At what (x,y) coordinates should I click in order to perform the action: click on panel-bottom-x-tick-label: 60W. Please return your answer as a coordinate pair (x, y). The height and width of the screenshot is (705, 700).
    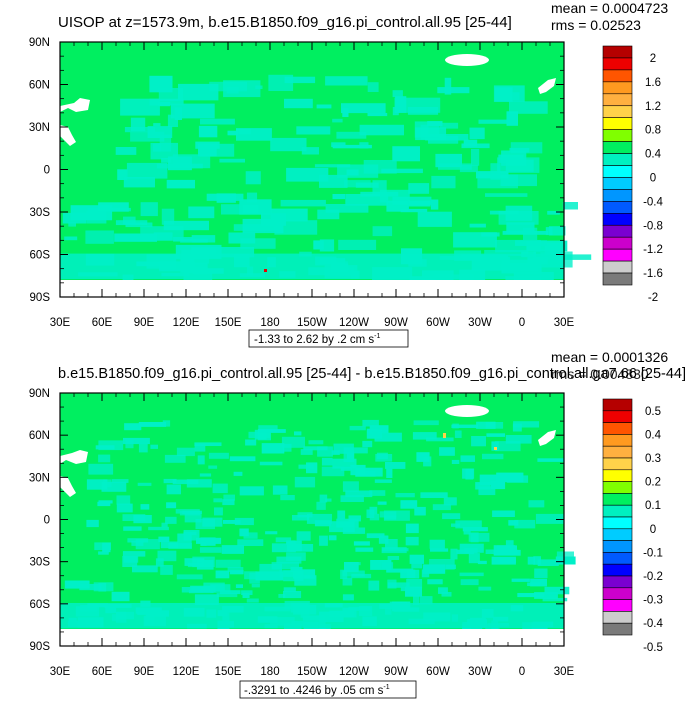
    Looking at the image, I should click on (438, 672).